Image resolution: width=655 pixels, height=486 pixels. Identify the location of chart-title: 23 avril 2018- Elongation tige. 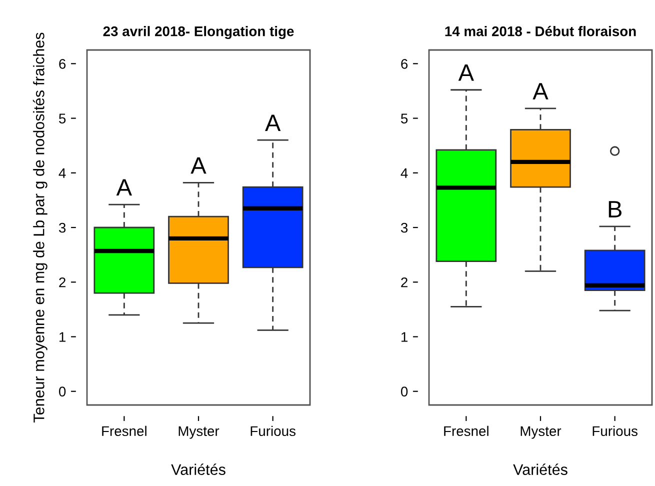
(198, 33).